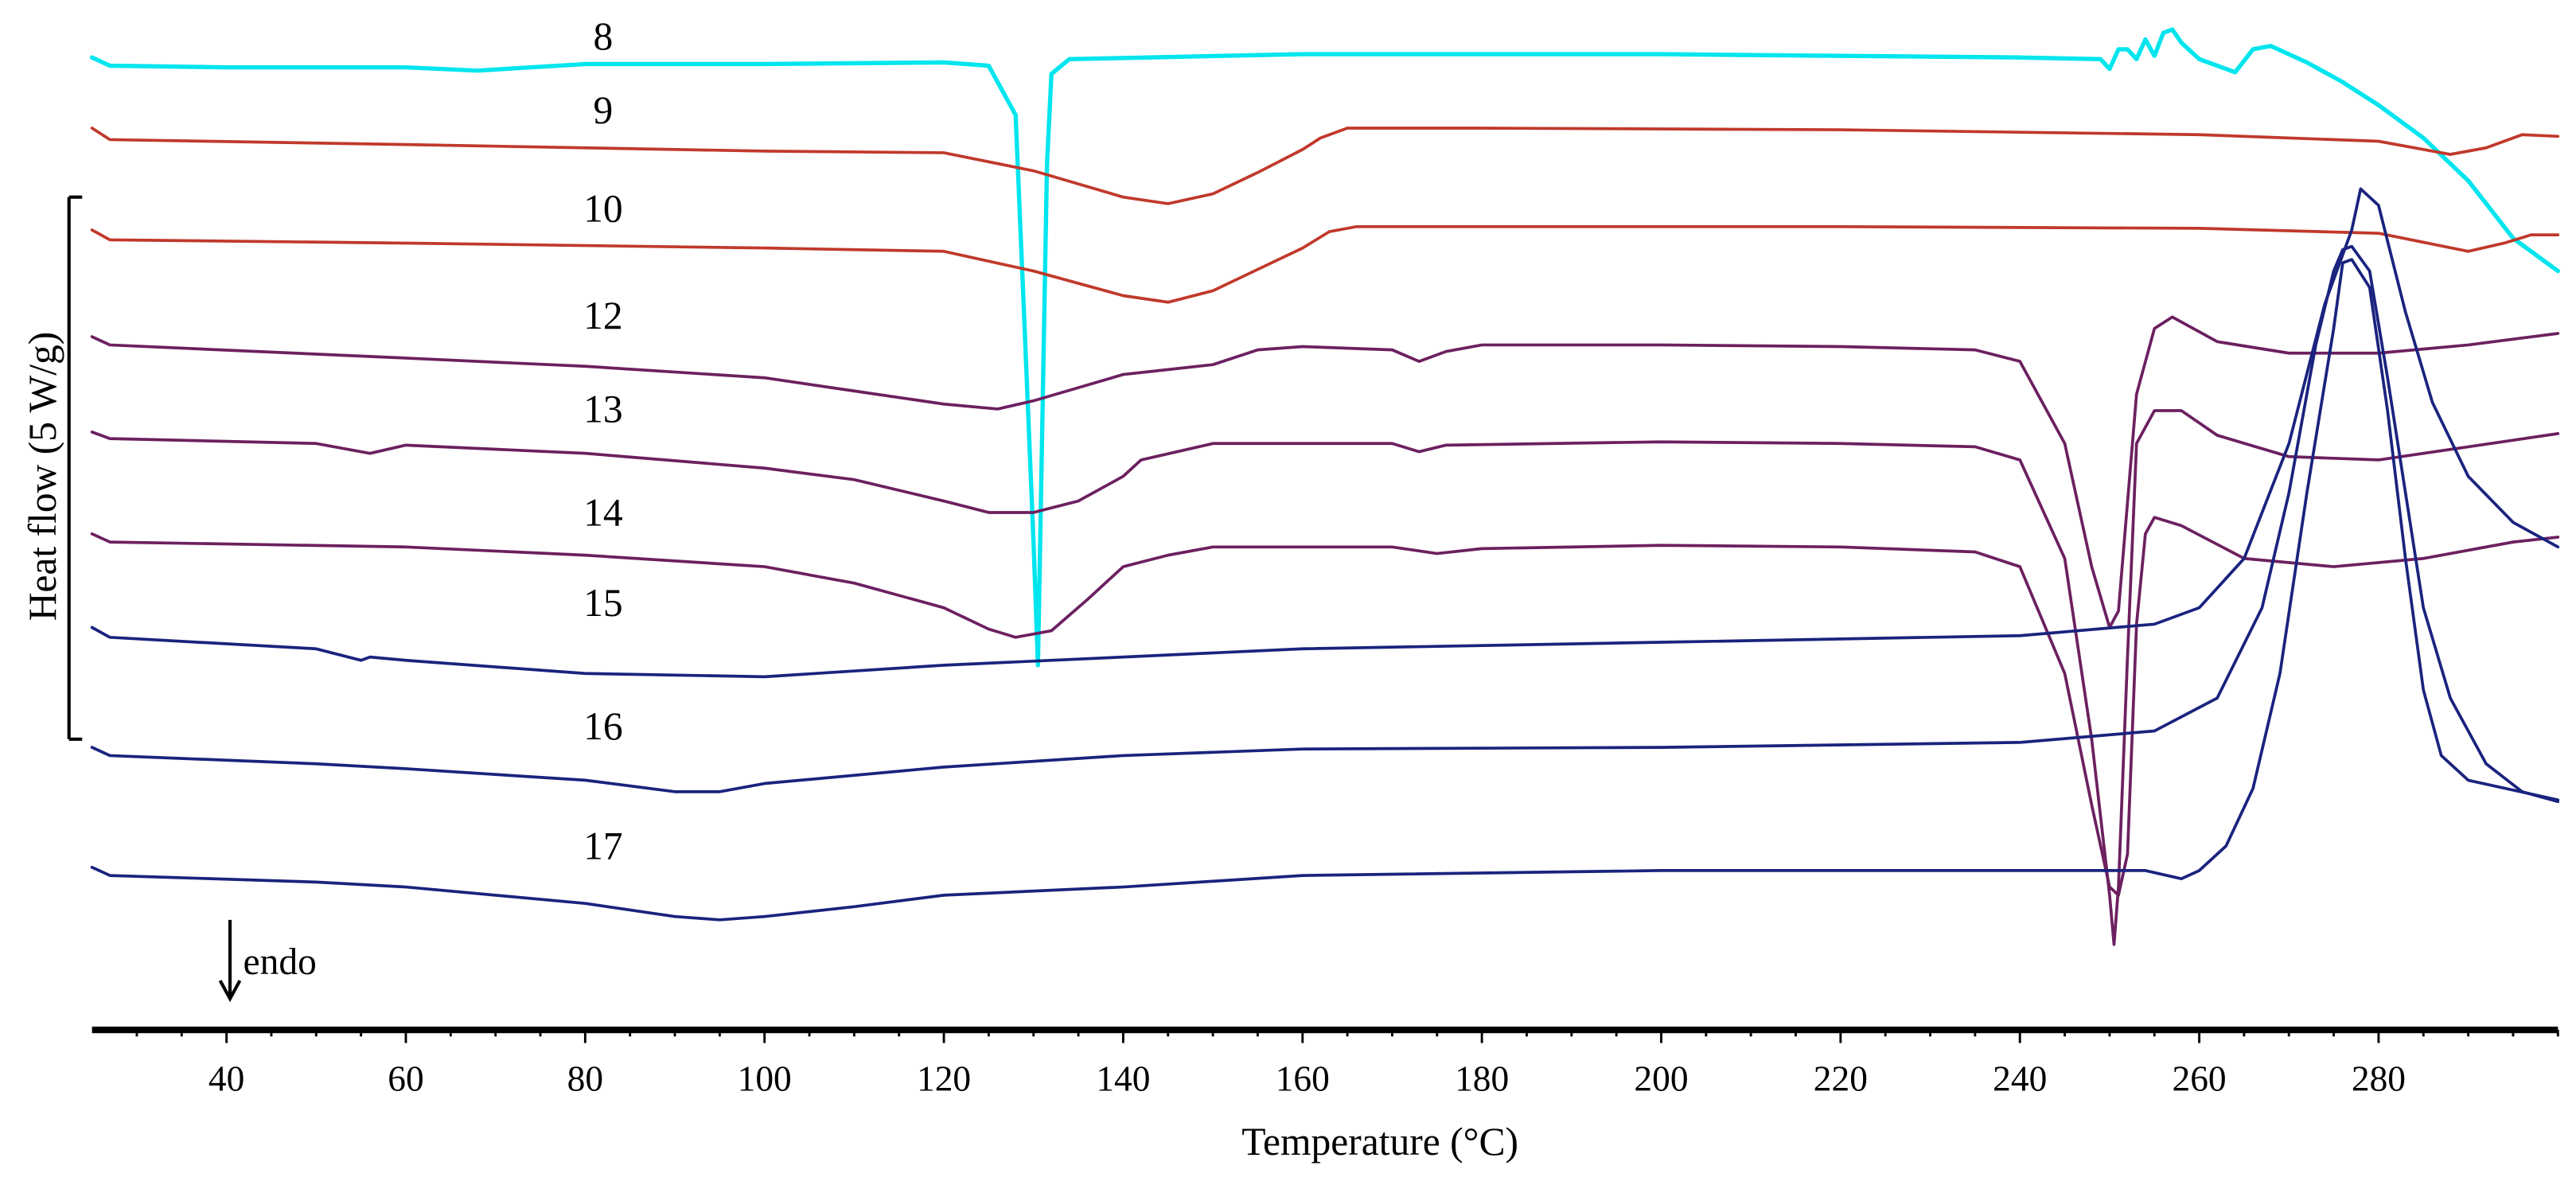 The width and height of the screenshot is (2576, 1181). I want to click on endo-label: endo, so click(280, 962).